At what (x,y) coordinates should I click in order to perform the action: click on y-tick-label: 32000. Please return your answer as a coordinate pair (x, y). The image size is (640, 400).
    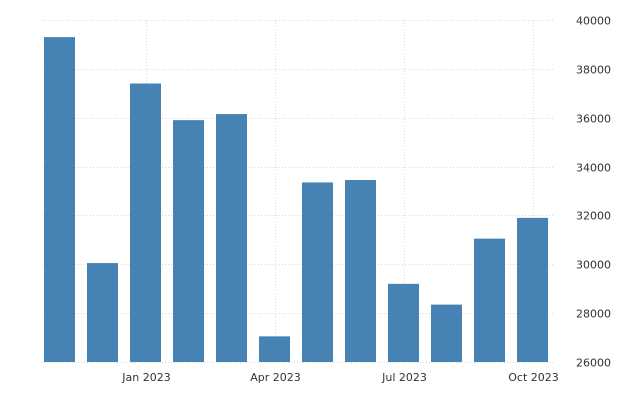
    Looking at the image, I should click on (593, 216).